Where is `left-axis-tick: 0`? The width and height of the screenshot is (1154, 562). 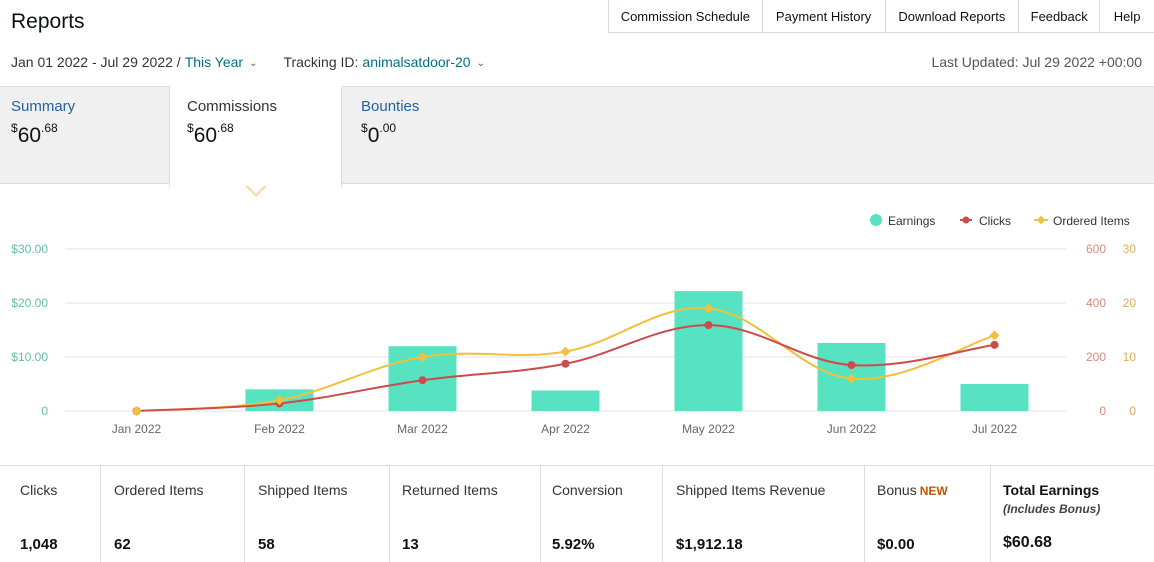
left-axis-tick: 0 is located at coordinates (44, 411).